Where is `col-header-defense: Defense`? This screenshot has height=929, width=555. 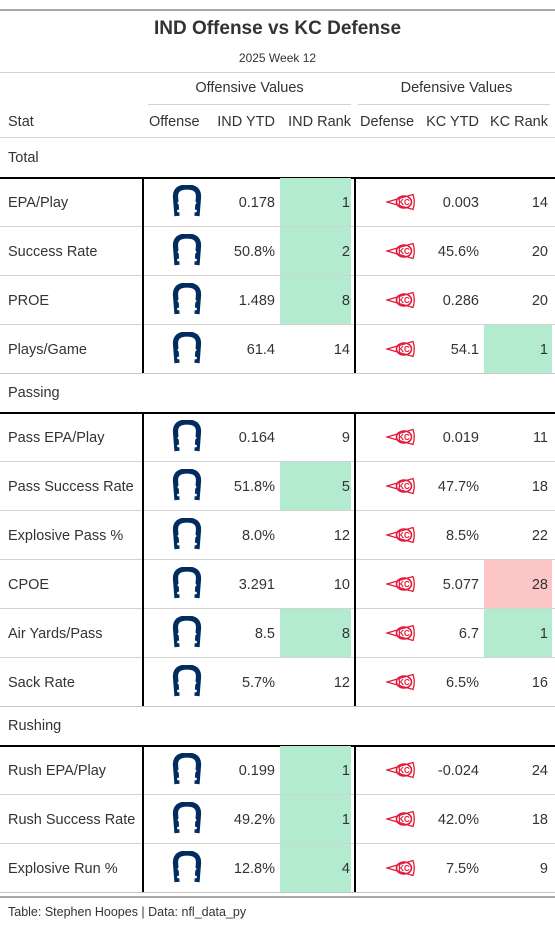
col-header-defense: Defense is located at coordinates (387, 122).